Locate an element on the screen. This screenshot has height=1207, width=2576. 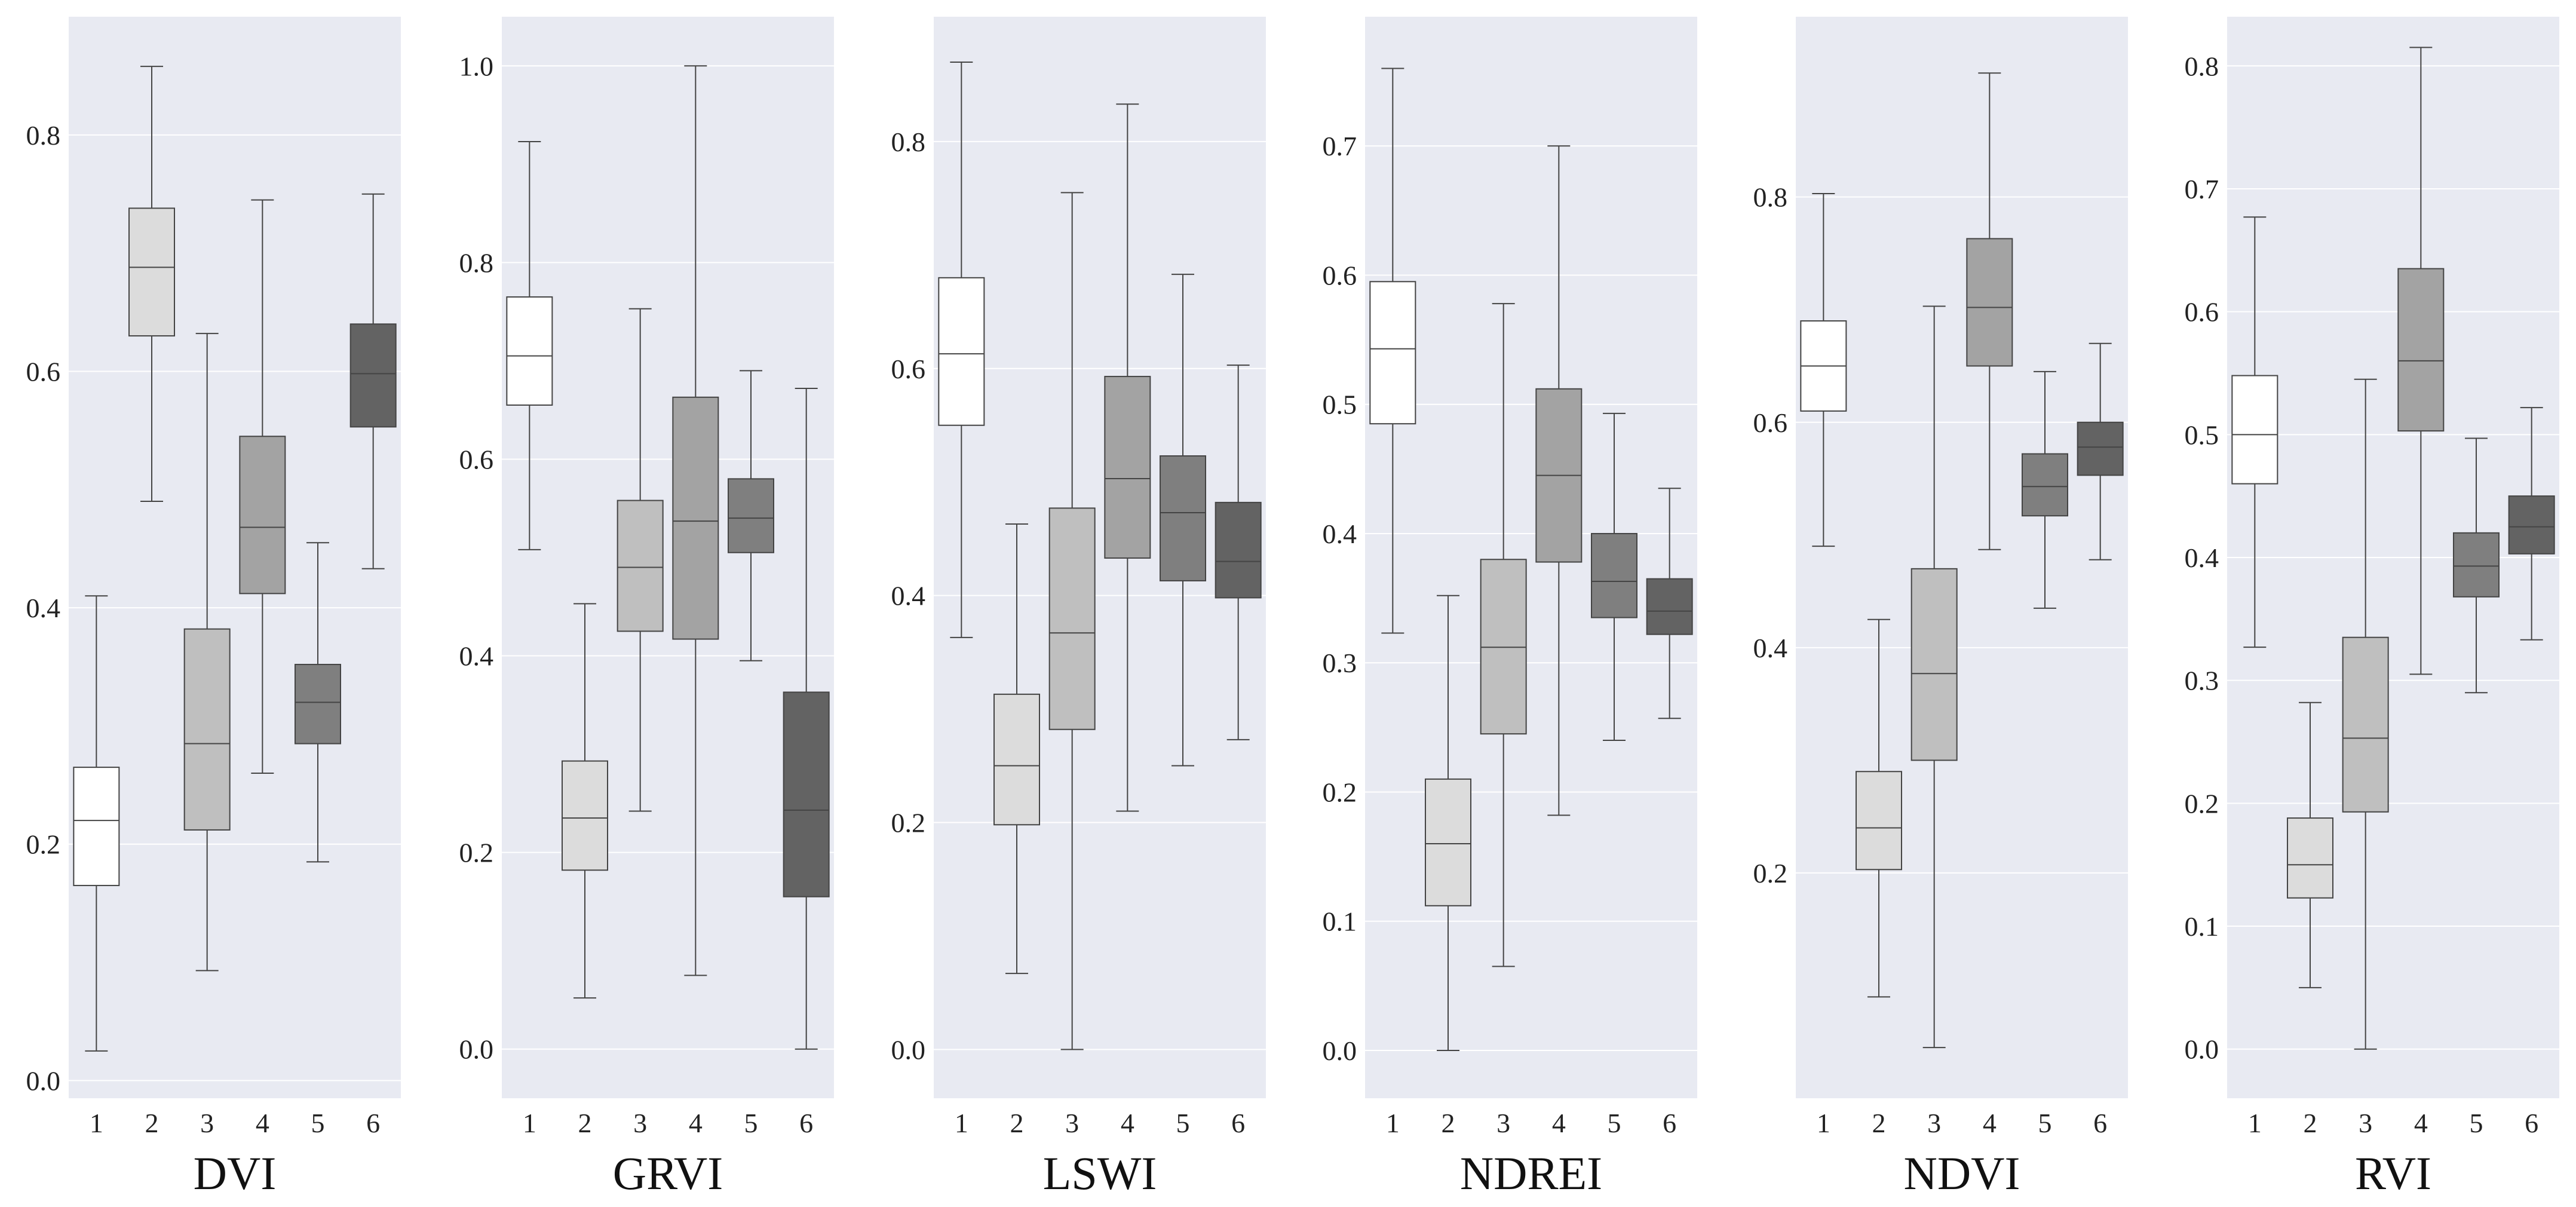
panel-title: RVI is located at coordinates (2393, 1173).